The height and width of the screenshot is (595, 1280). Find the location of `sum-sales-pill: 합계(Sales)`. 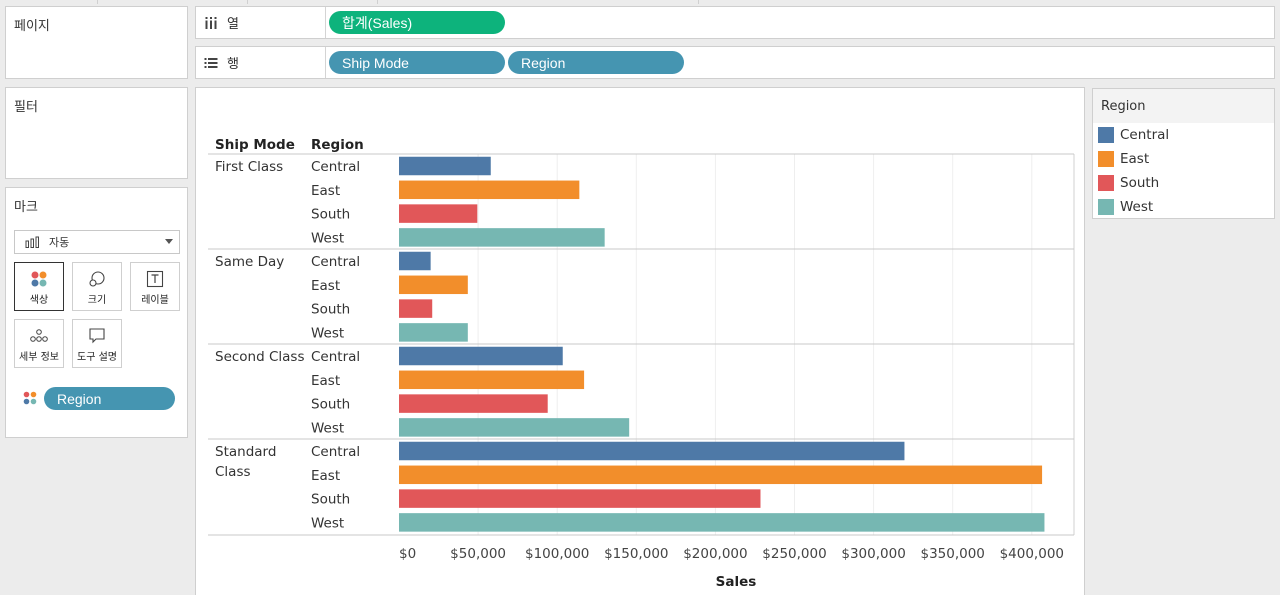

sum-sales-pill: 합계(Sales) is located at coordinates (417, 22).